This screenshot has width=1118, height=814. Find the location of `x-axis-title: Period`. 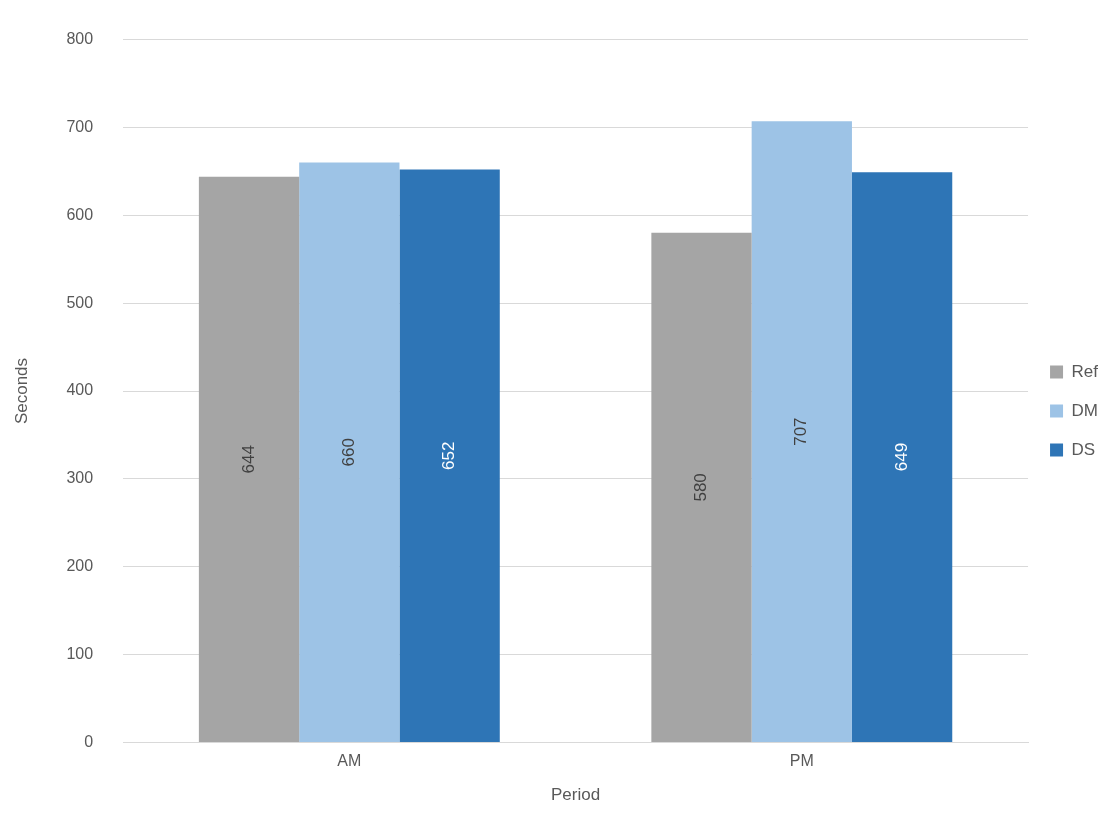

x-axis-title: Period is located at coordinates (576, 795).